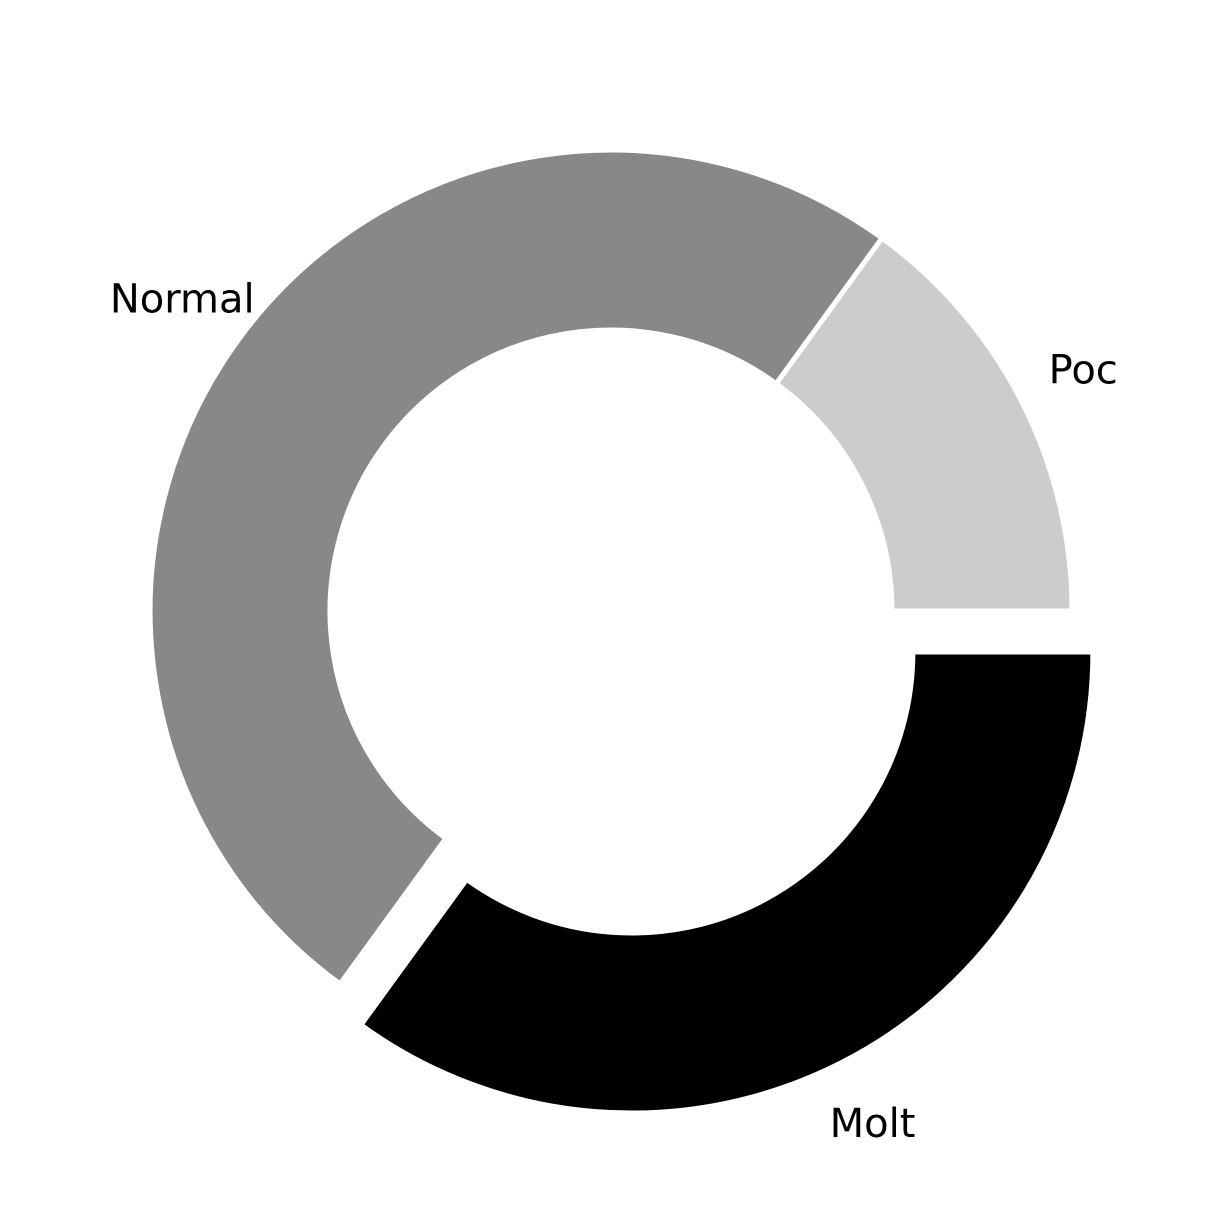  I want to click on slice-label-poc: Poc, so click(1083, 370).